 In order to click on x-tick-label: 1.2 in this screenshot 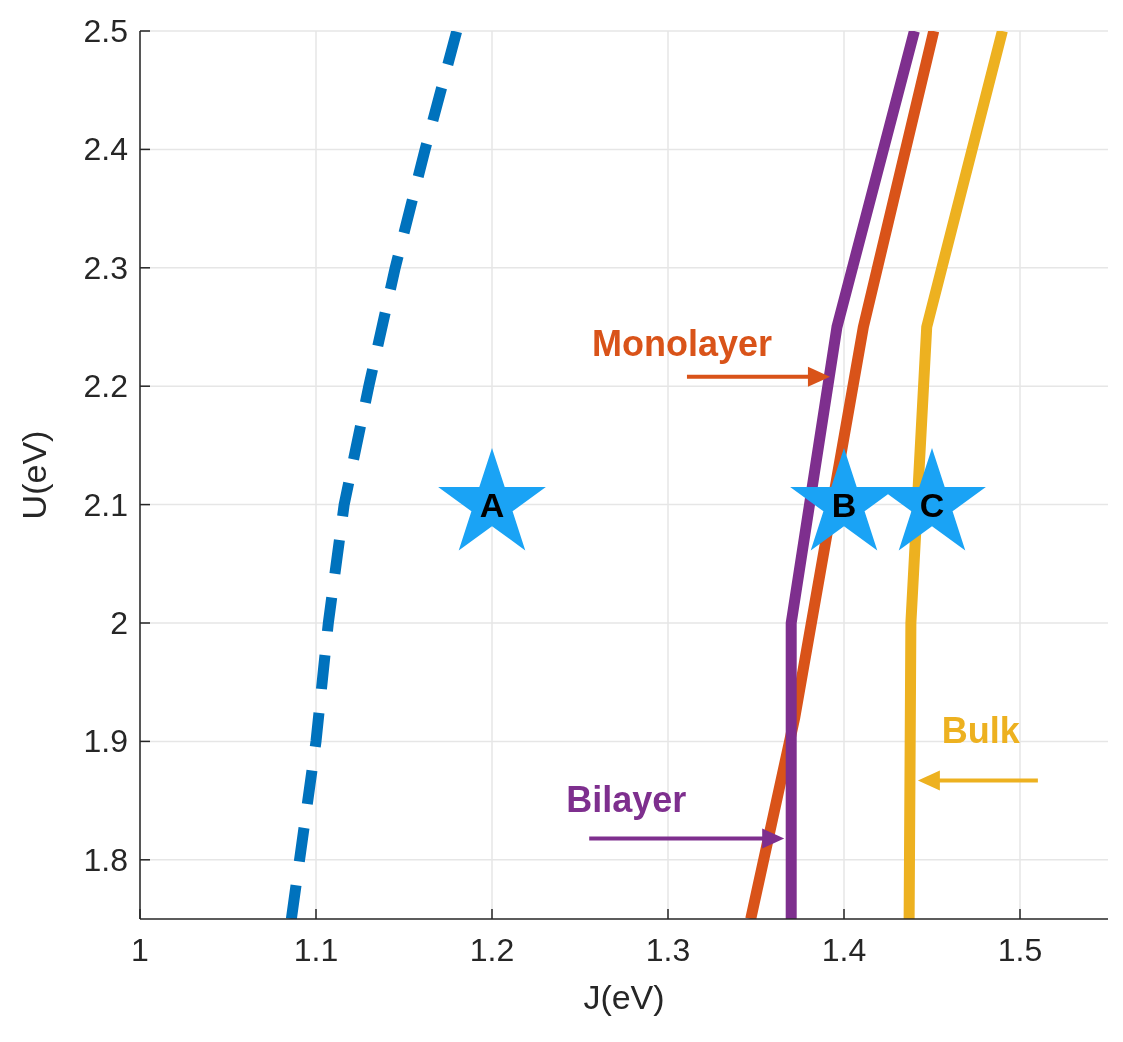, I will do `click(492, 950)`.